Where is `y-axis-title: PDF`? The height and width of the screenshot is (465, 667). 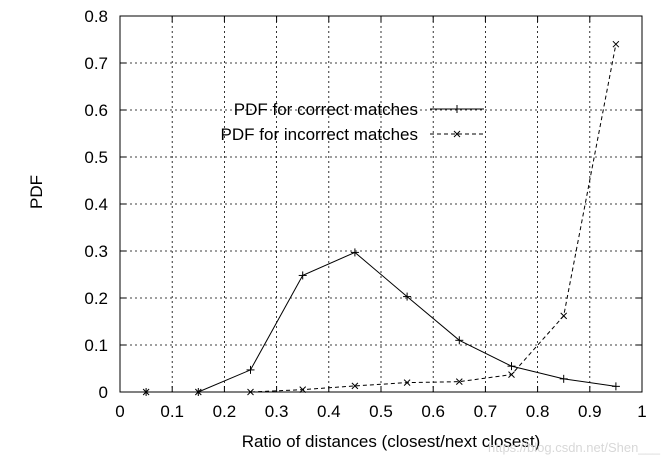
y-axis-title: PDF is located at coordinates (36, 192).